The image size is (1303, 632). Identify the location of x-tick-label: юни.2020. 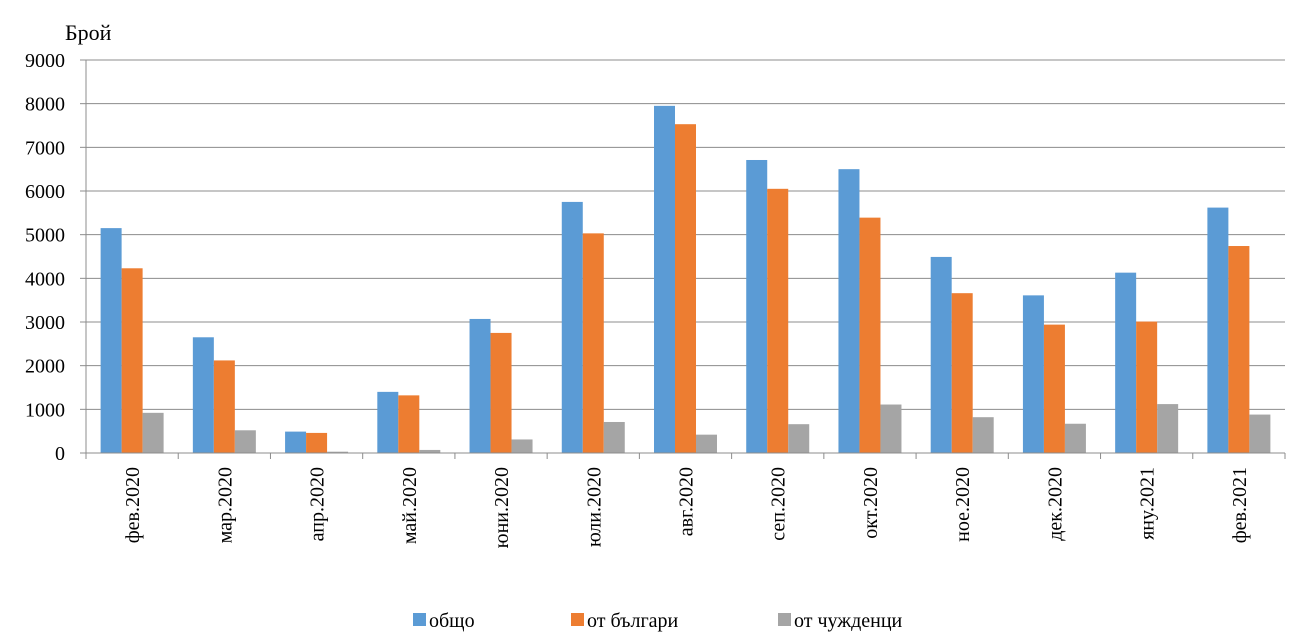
(502, 507).